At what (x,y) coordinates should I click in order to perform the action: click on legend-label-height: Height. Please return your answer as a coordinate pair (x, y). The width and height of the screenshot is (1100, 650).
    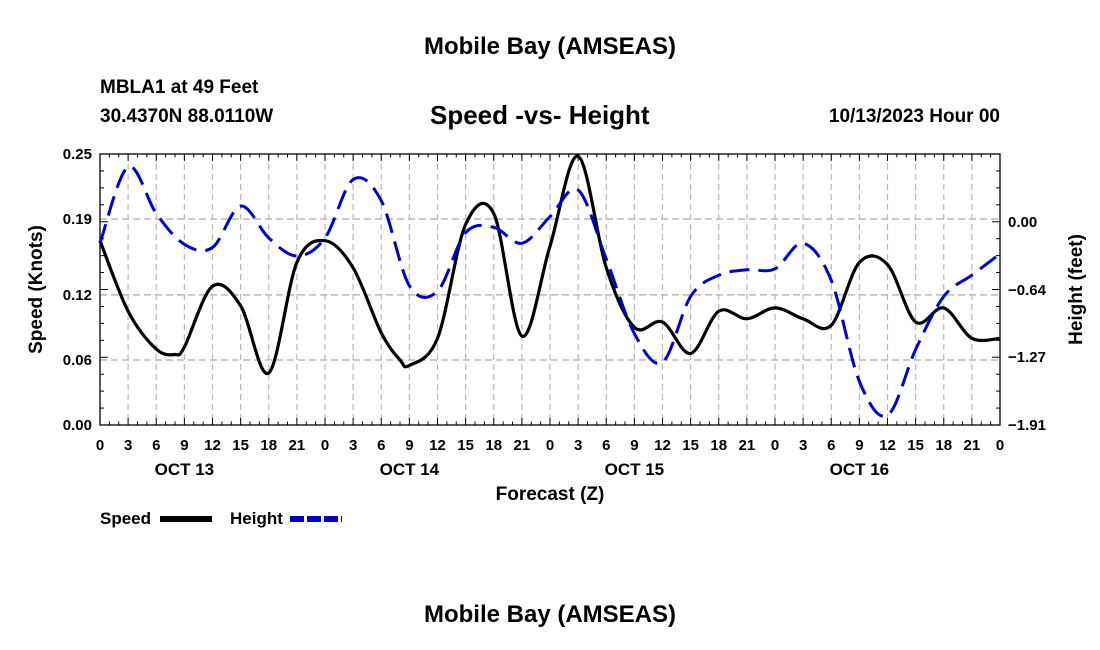
    Looking at the image, I should click on (256, 518).